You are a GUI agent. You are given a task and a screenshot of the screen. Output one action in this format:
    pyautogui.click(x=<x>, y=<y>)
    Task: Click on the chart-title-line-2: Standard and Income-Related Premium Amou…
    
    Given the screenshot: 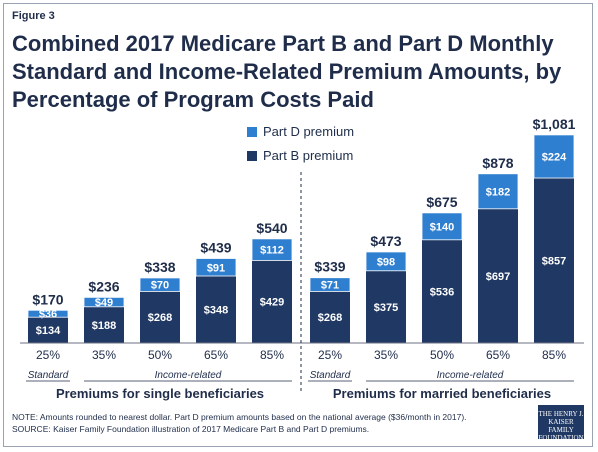 What is the action you would take?
    pyautogui.click(x=287, y=71)
    